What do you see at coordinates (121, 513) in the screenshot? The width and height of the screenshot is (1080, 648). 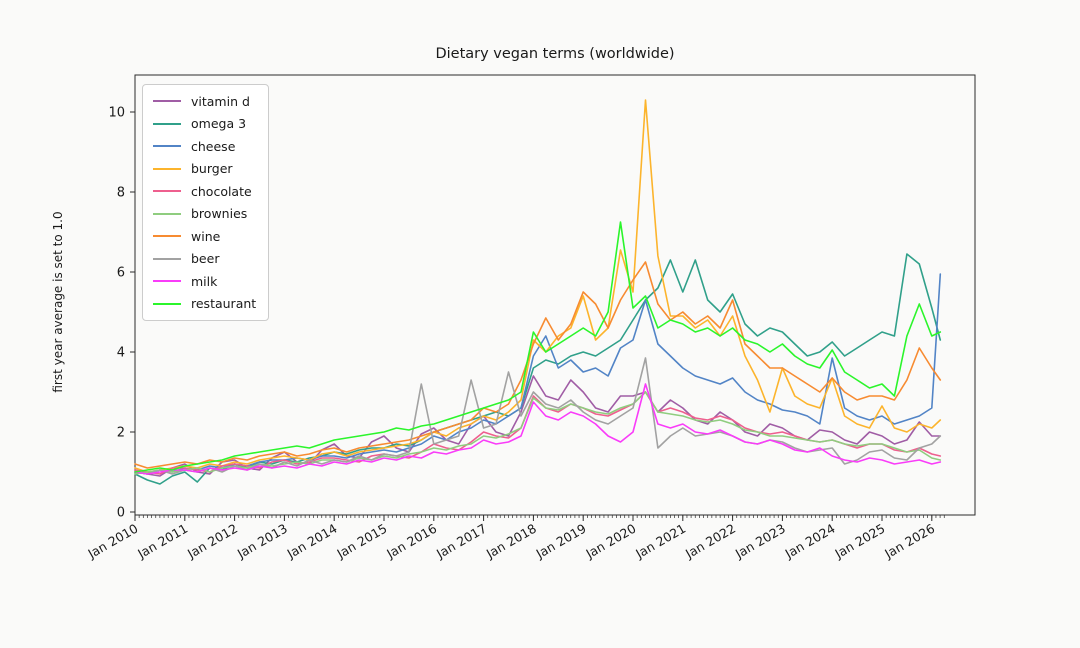 I see `y-tick-label: 0` at bounding box center [121, 513].